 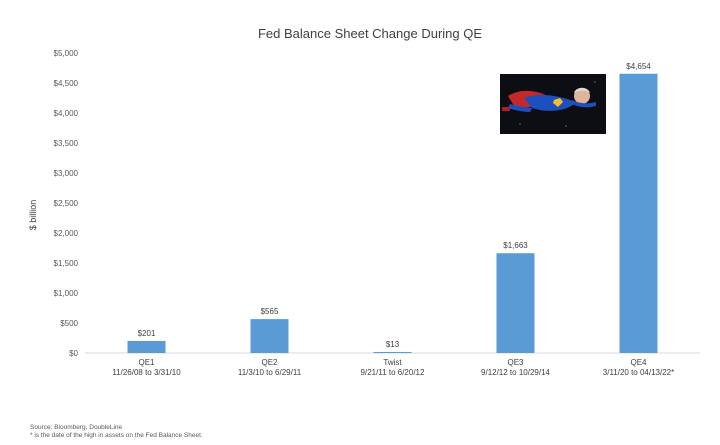 I want to click on y-tick-label: $1,500, so click(x=66, y=263).